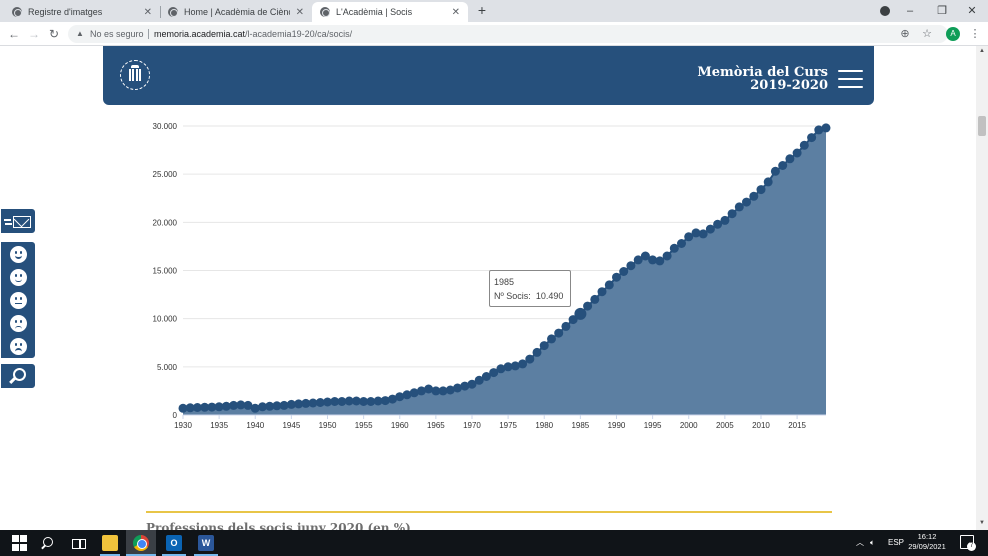 This screenshot has height=556, width=988. I want to click on task-view-icon, so click(78, 543).